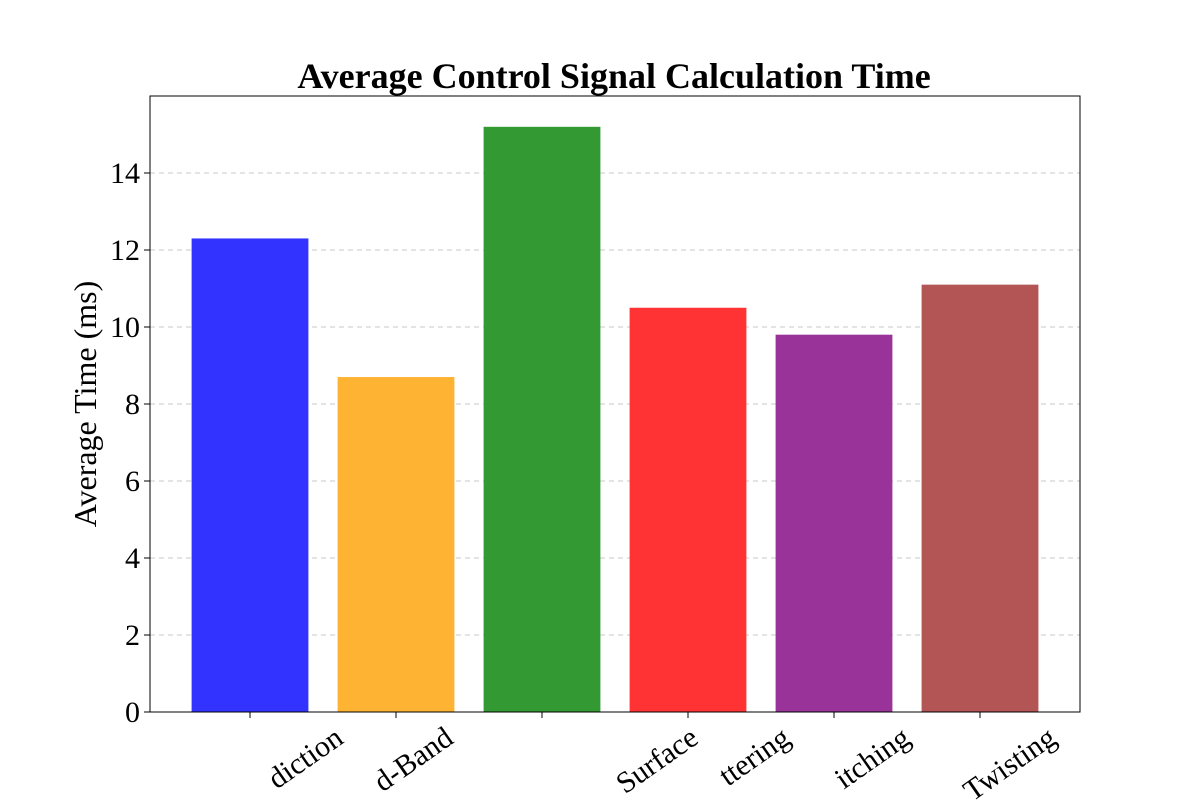 This screenshot has height=800, width=1200. Describe the element at coordinates (132, 558) in the screenshot. I see `y-tick-label: 4` at that location.